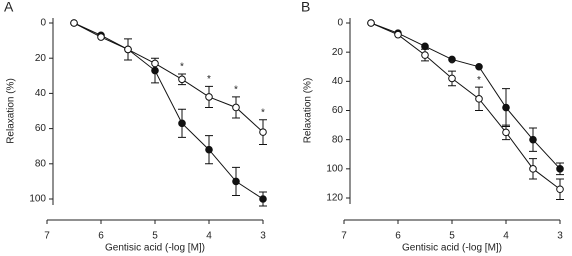 The height and width of the screenshot is (256, 572). I want to click on panel-label: B, so click(305, 7).